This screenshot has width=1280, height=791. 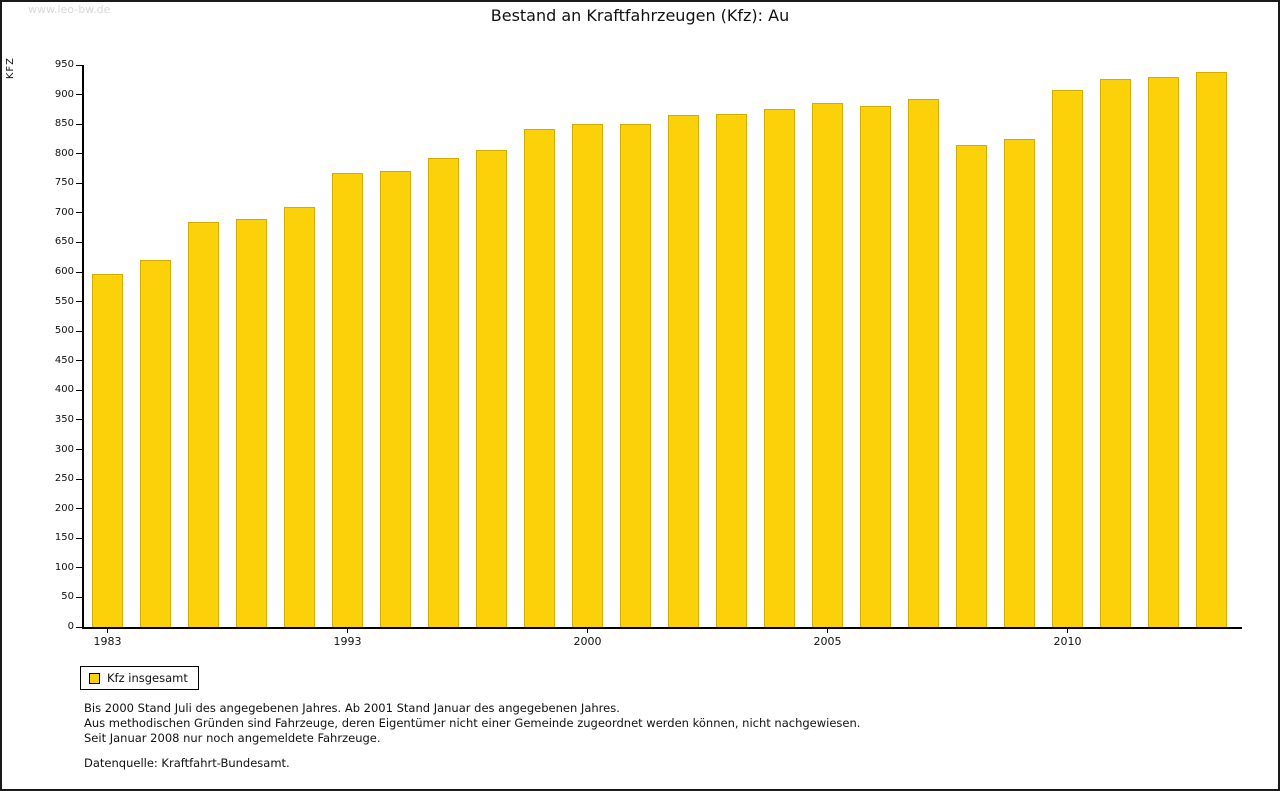 What do you see at coordinates (64, 64) in the screenshot?
I see `y-axis-tick-label: 950` at bounding box center [64, 64].